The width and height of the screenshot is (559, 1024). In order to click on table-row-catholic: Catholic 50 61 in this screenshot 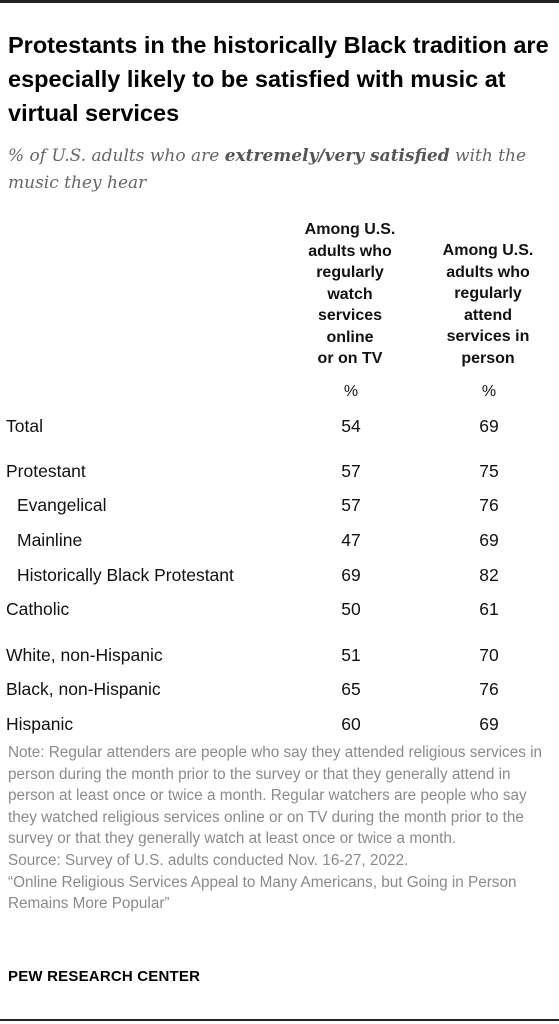, I will do `click(279, 609)`.